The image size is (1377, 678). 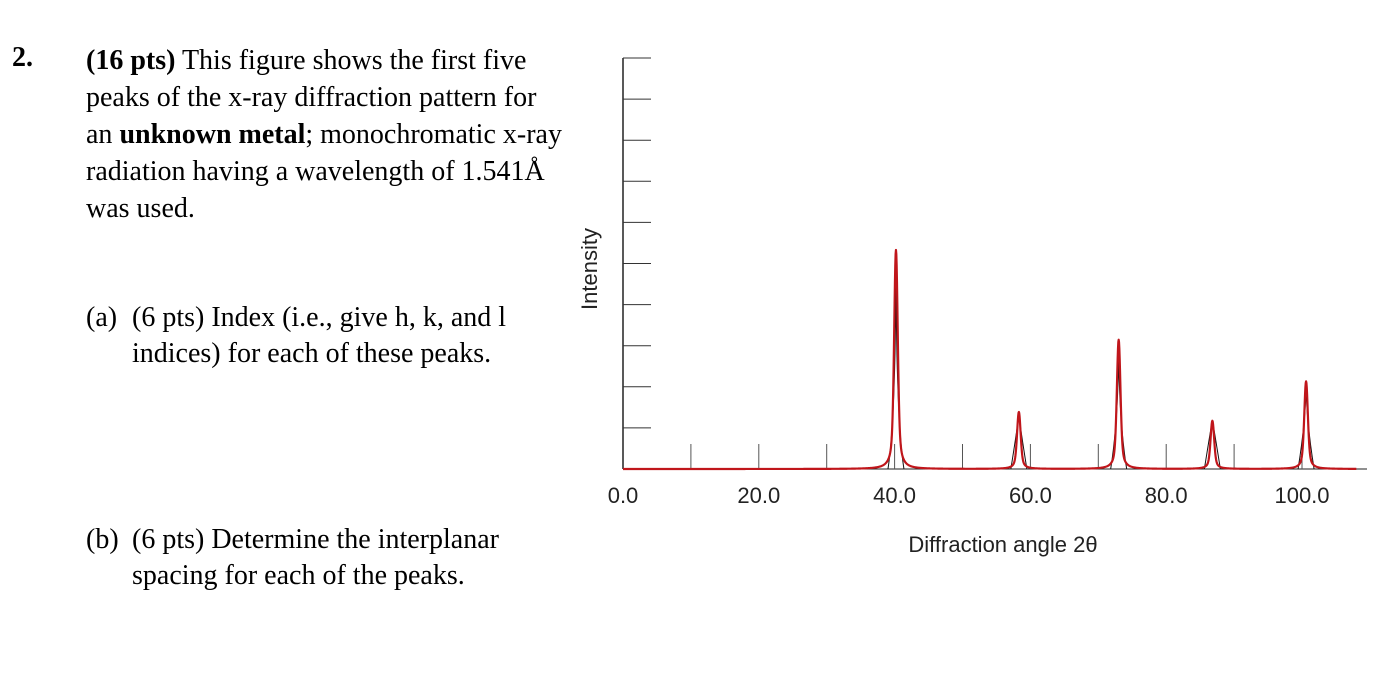 I want to click on part-a-label: (a), so click(x=102, y=317).